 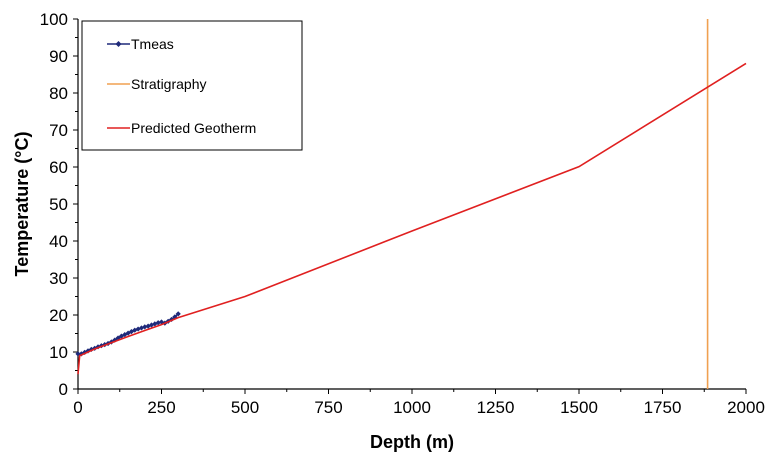 What do you see at coordinates (63, 389) in the screenshot?
I see `y-tick-label: 0` at bounding box center [63, 389].